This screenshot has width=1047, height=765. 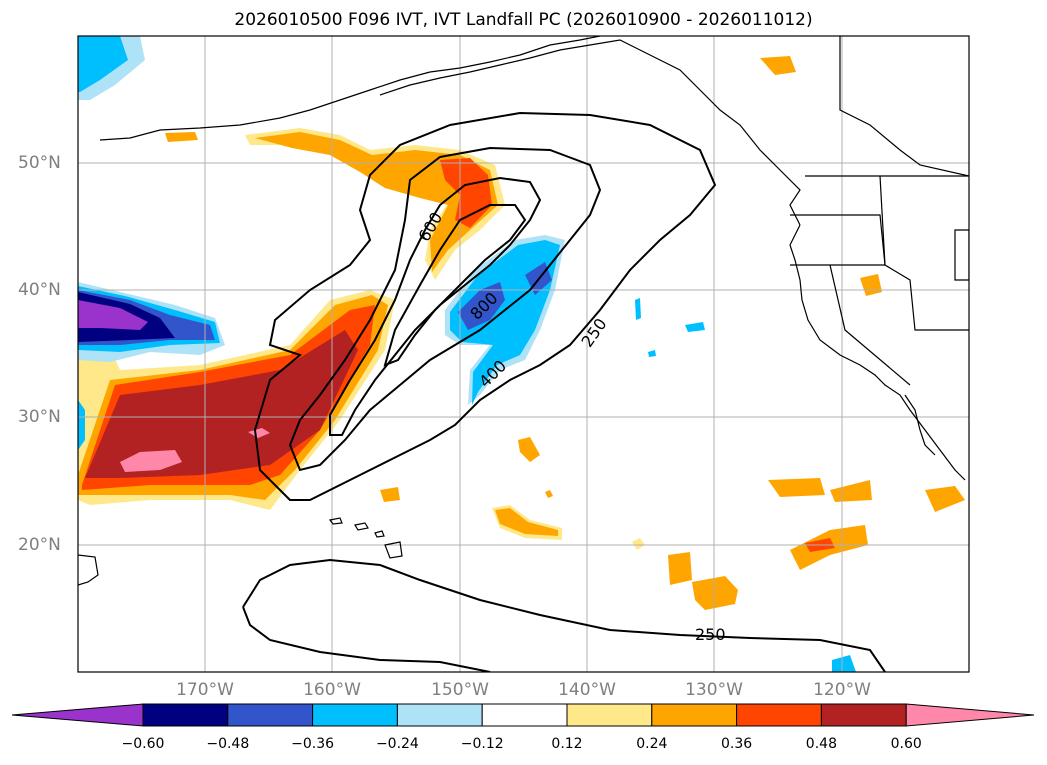 I want to click on lon-label-170w: 170°W, so click(x=205, y=690).